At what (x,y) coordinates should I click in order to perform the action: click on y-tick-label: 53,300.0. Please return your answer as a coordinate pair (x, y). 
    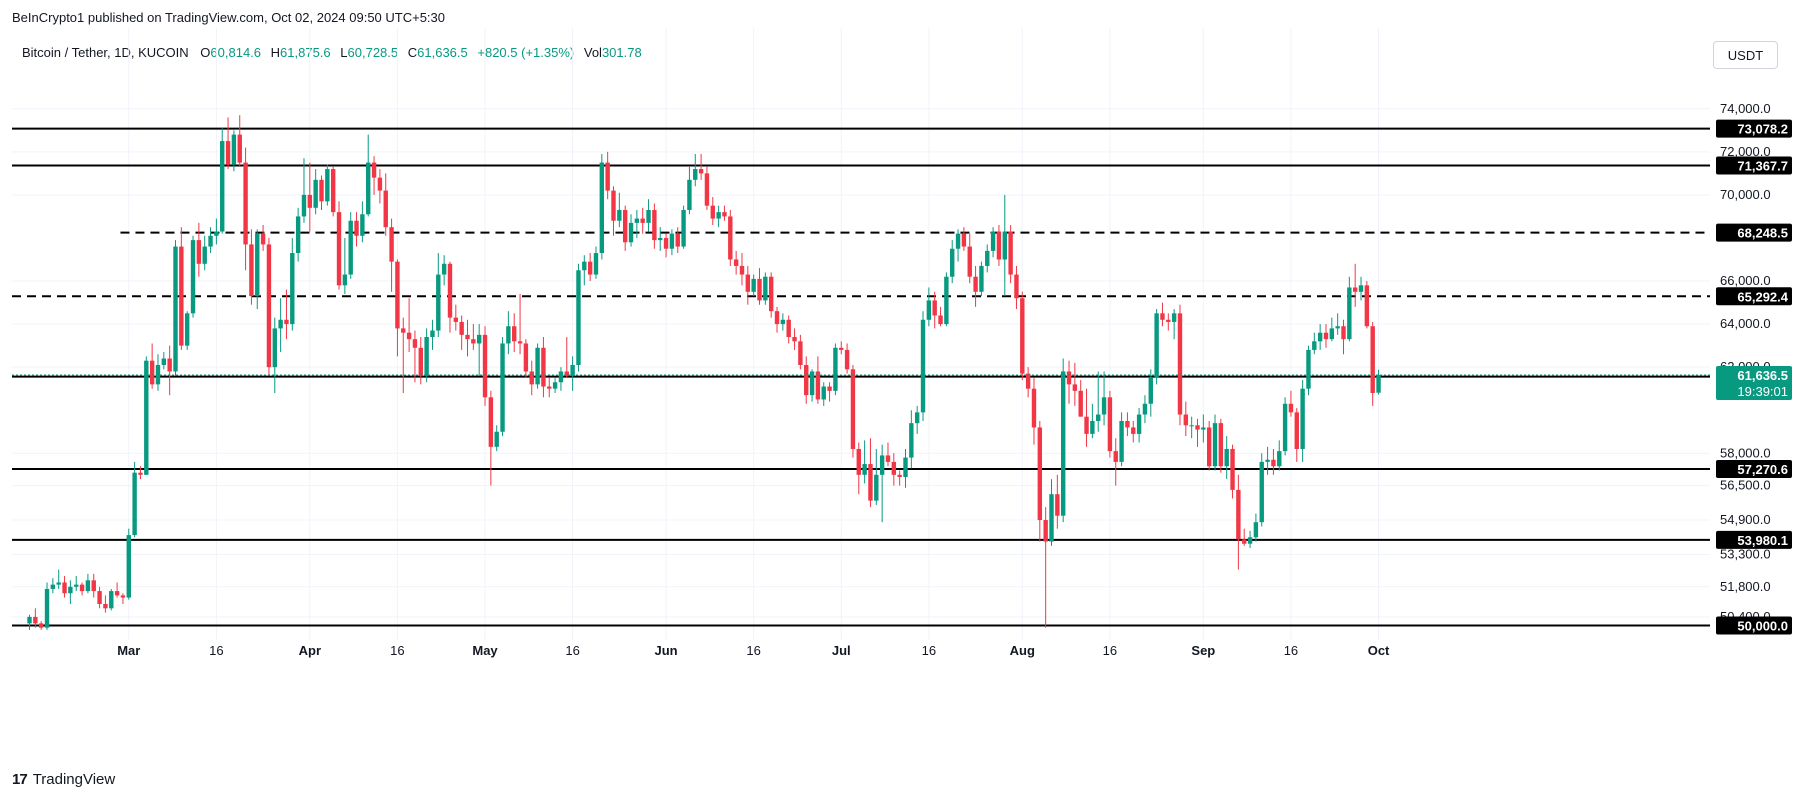
    Looking at the image, I should click on (1745, 553).